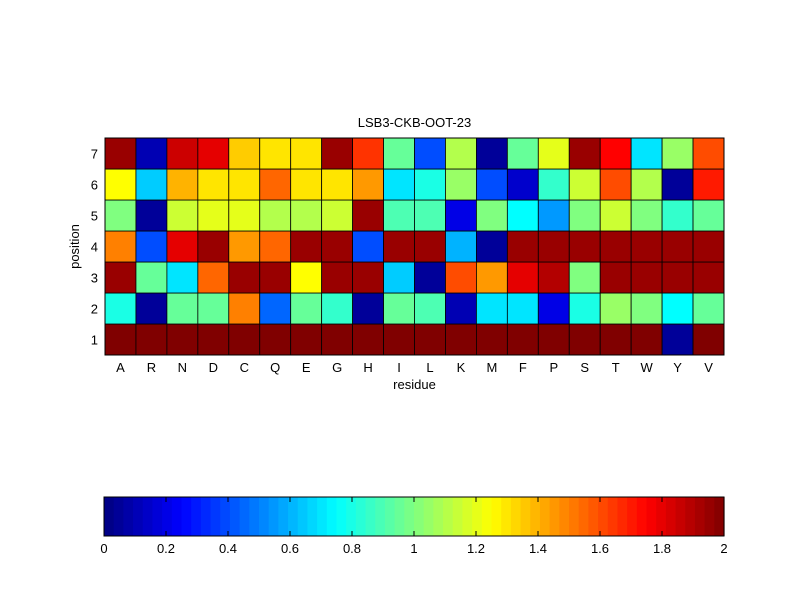 This screenshot has height=600, width=800. What do you see at coordinates (94, 247) in the screenshot?
I see `y-tick-label: 4` at bounding box center [94, 247].